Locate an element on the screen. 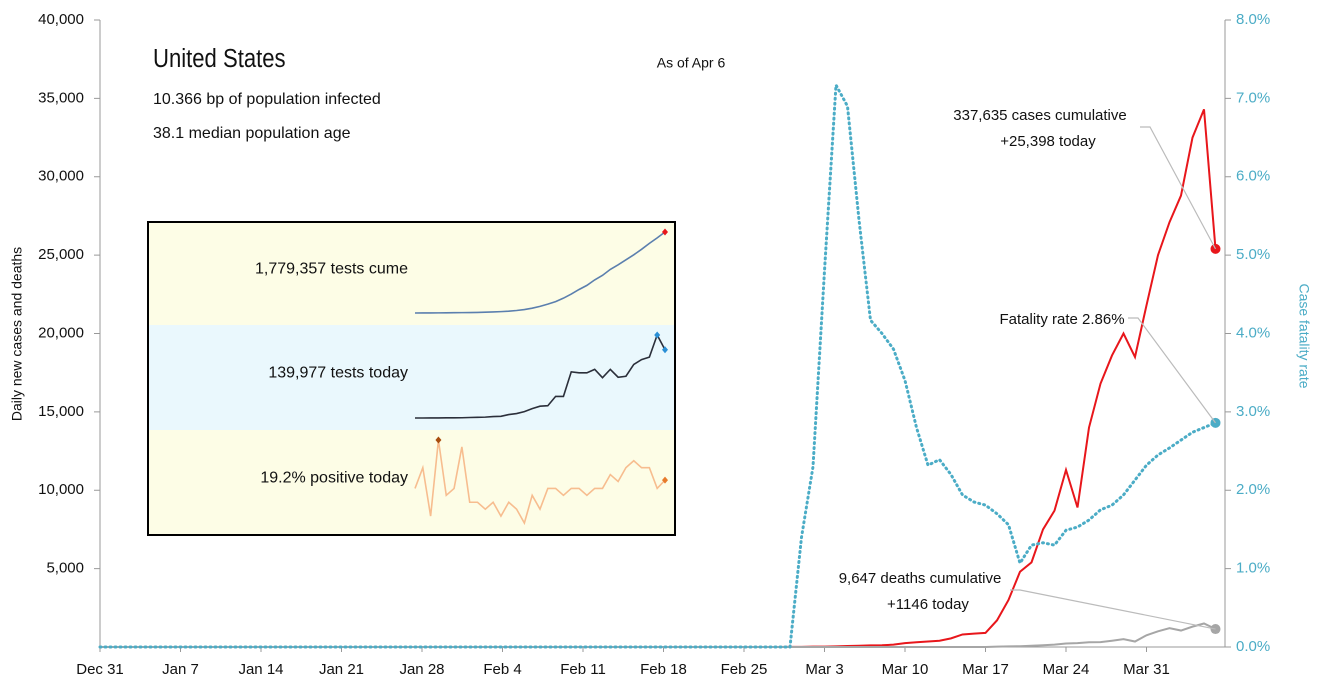  x-tick-label: Dec 31 is located at coordinates (100, 669).